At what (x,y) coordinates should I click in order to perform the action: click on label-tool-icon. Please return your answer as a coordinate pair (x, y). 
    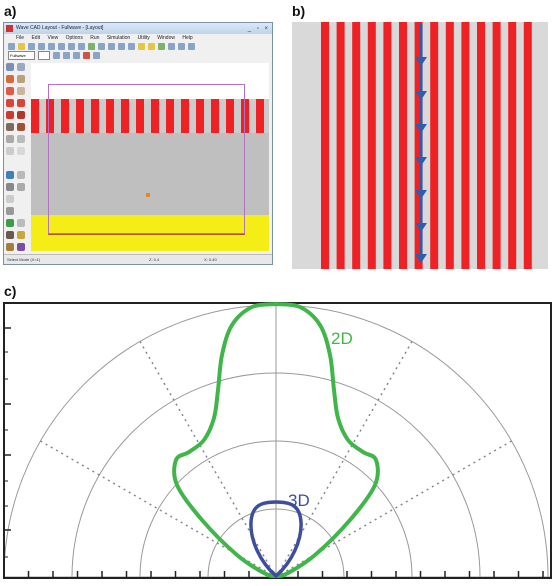
    Looking at the image, I should click on (21, 151).